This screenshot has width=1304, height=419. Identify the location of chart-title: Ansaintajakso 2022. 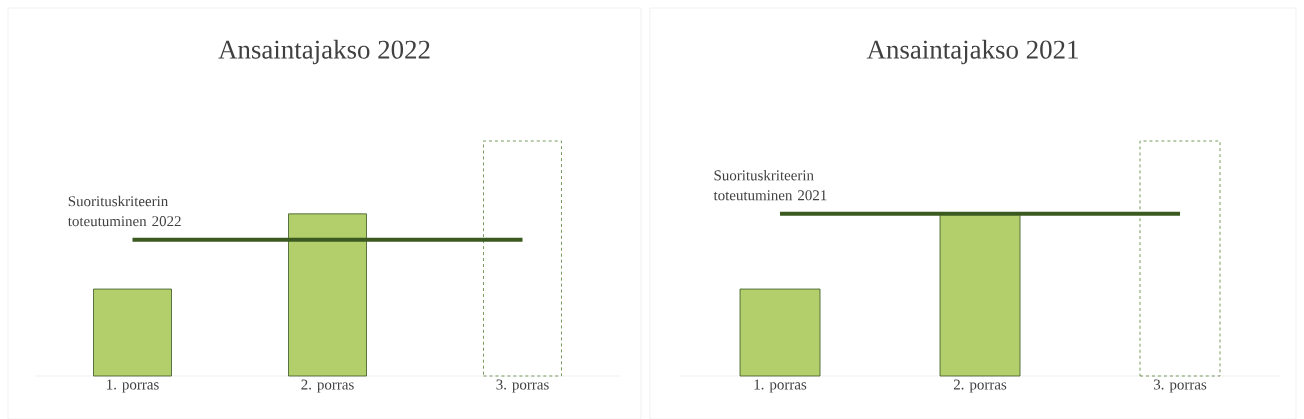
(324, 52).